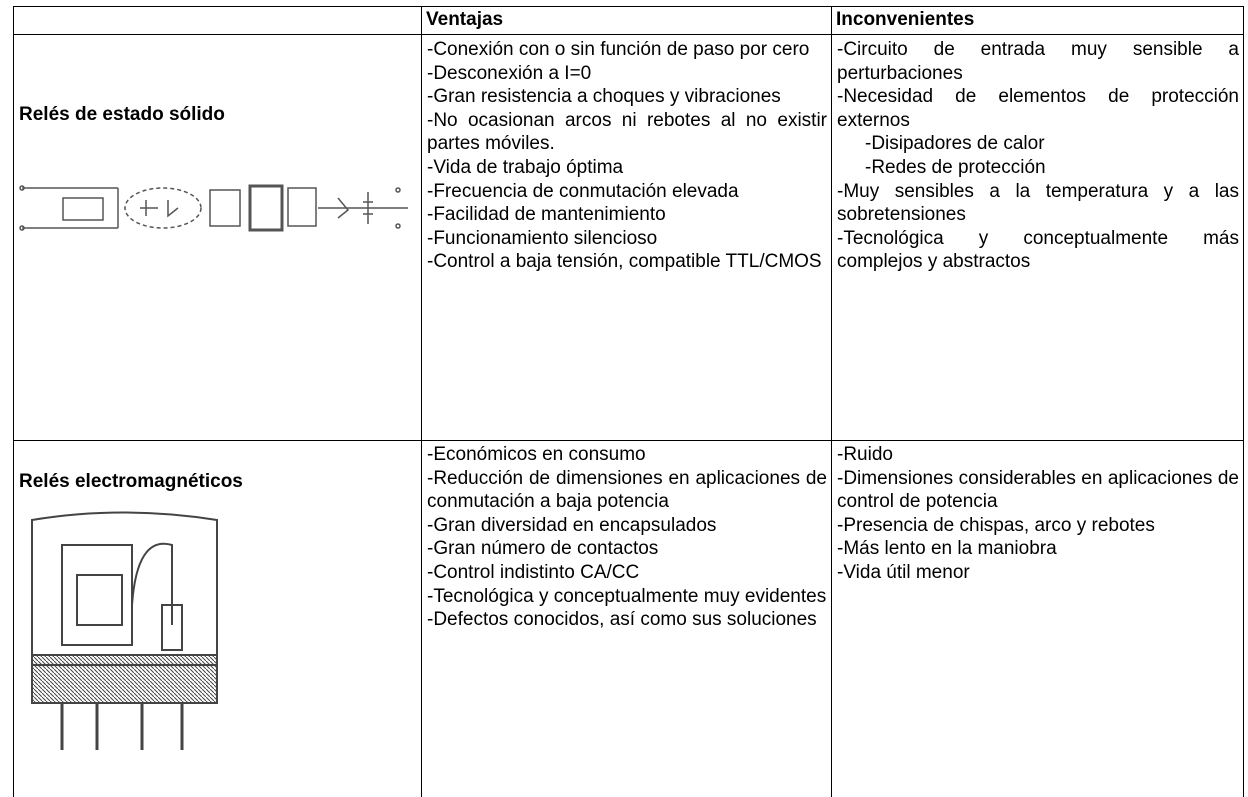 The height and width of the screenshot is (797, 1248). Describe the element at coordinates (903, 572) in the screenshot. I see `list-item: -Vida útil menor` at that location.